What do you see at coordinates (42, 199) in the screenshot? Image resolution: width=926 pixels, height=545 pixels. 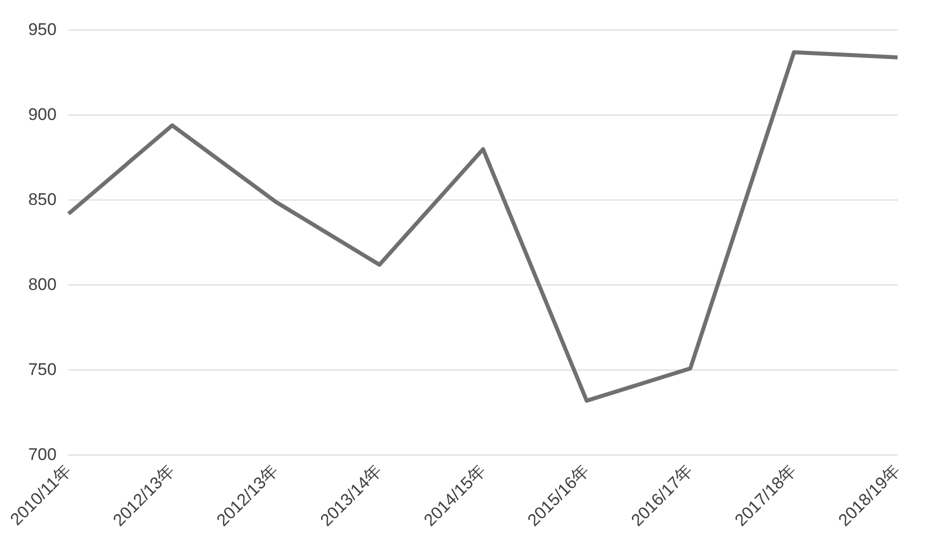 I see `y-tick-label: 850` at bounding box center [42, 199].